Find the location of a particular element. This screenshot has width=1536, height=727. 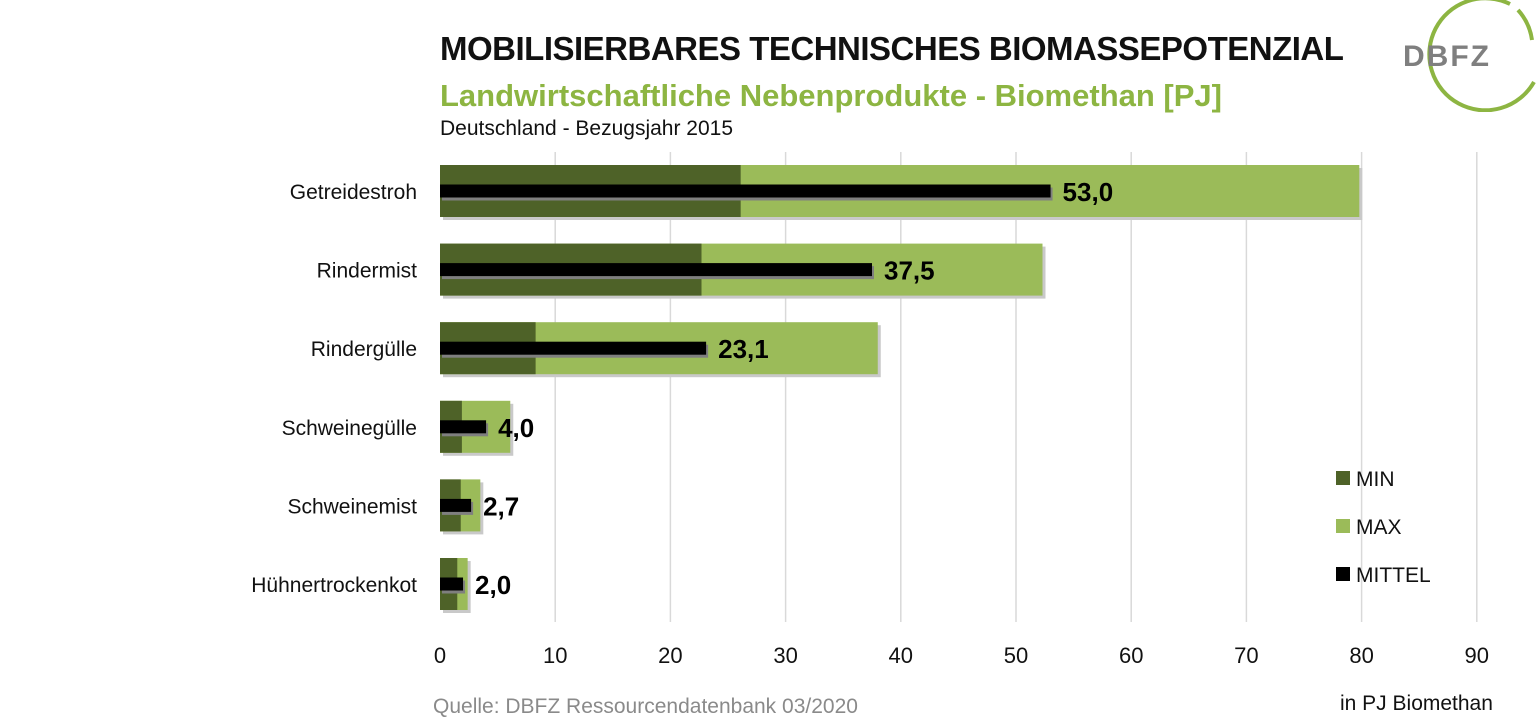

source-note: Quelle: DBFZ Ressourcendatenbank 03/2020 is located at coordinates (645, 706).